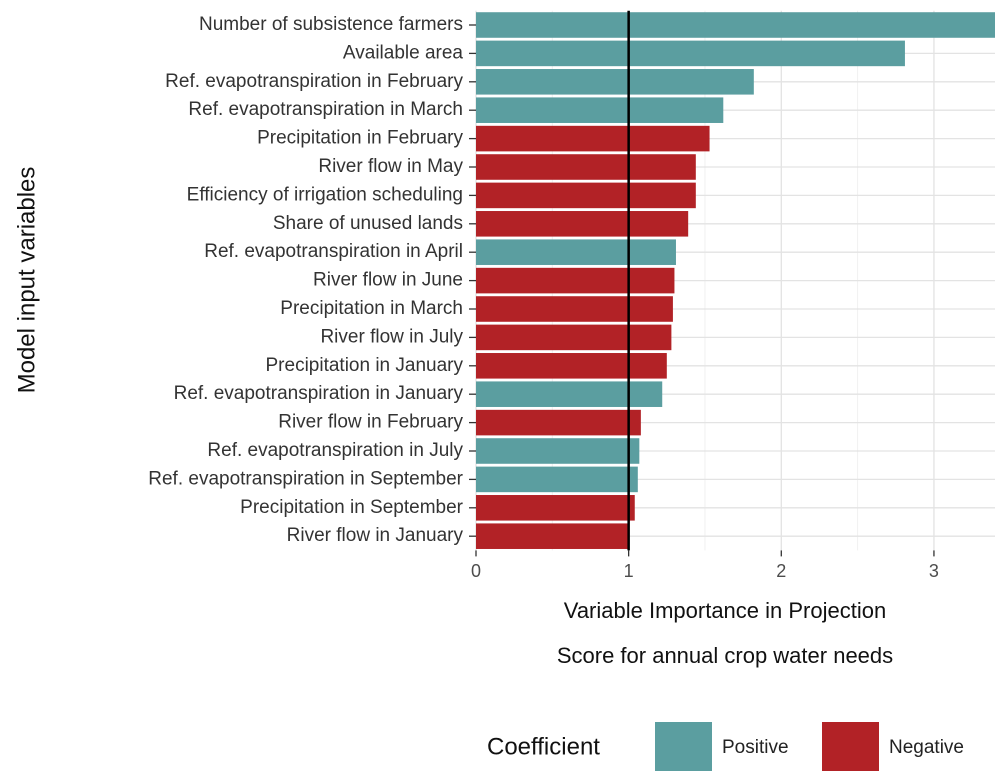 The image size is (996, 771). What do you see at coordinates (375, 535) in the screenshot?
I see `y-tick-label: River flow in January` at bounding box center [375, 535].